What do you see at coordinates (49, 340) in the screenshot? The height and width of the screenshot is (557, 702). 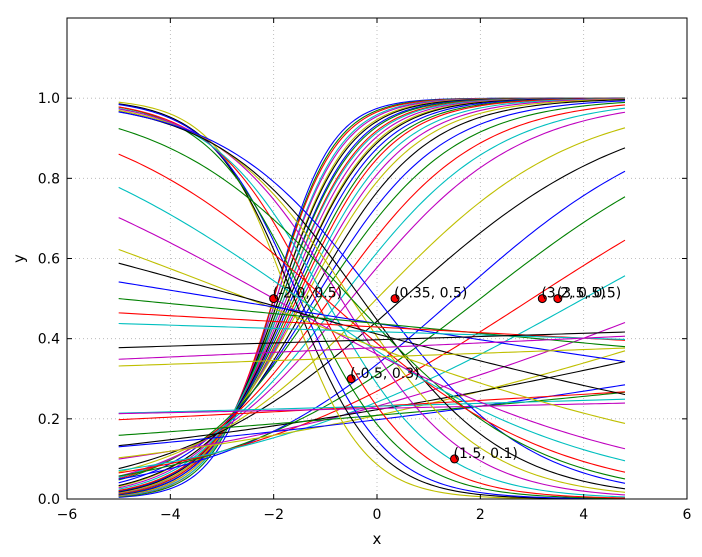 I see `y-tick-label: 0.4` at bounding box center [49, 340].